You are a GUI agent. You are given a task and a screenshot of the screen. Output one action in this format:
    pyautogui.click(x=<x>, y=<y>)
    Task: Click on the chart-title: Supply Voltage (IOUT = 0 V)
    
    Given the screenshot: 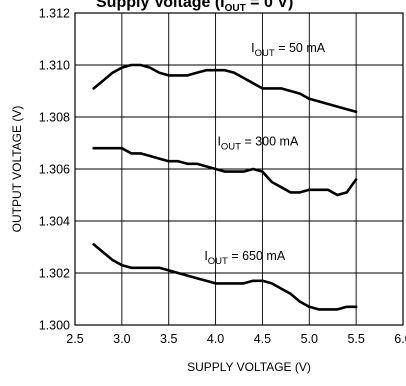 What is the action you would take?
    pyautogui.click(x=195, y=7)
    